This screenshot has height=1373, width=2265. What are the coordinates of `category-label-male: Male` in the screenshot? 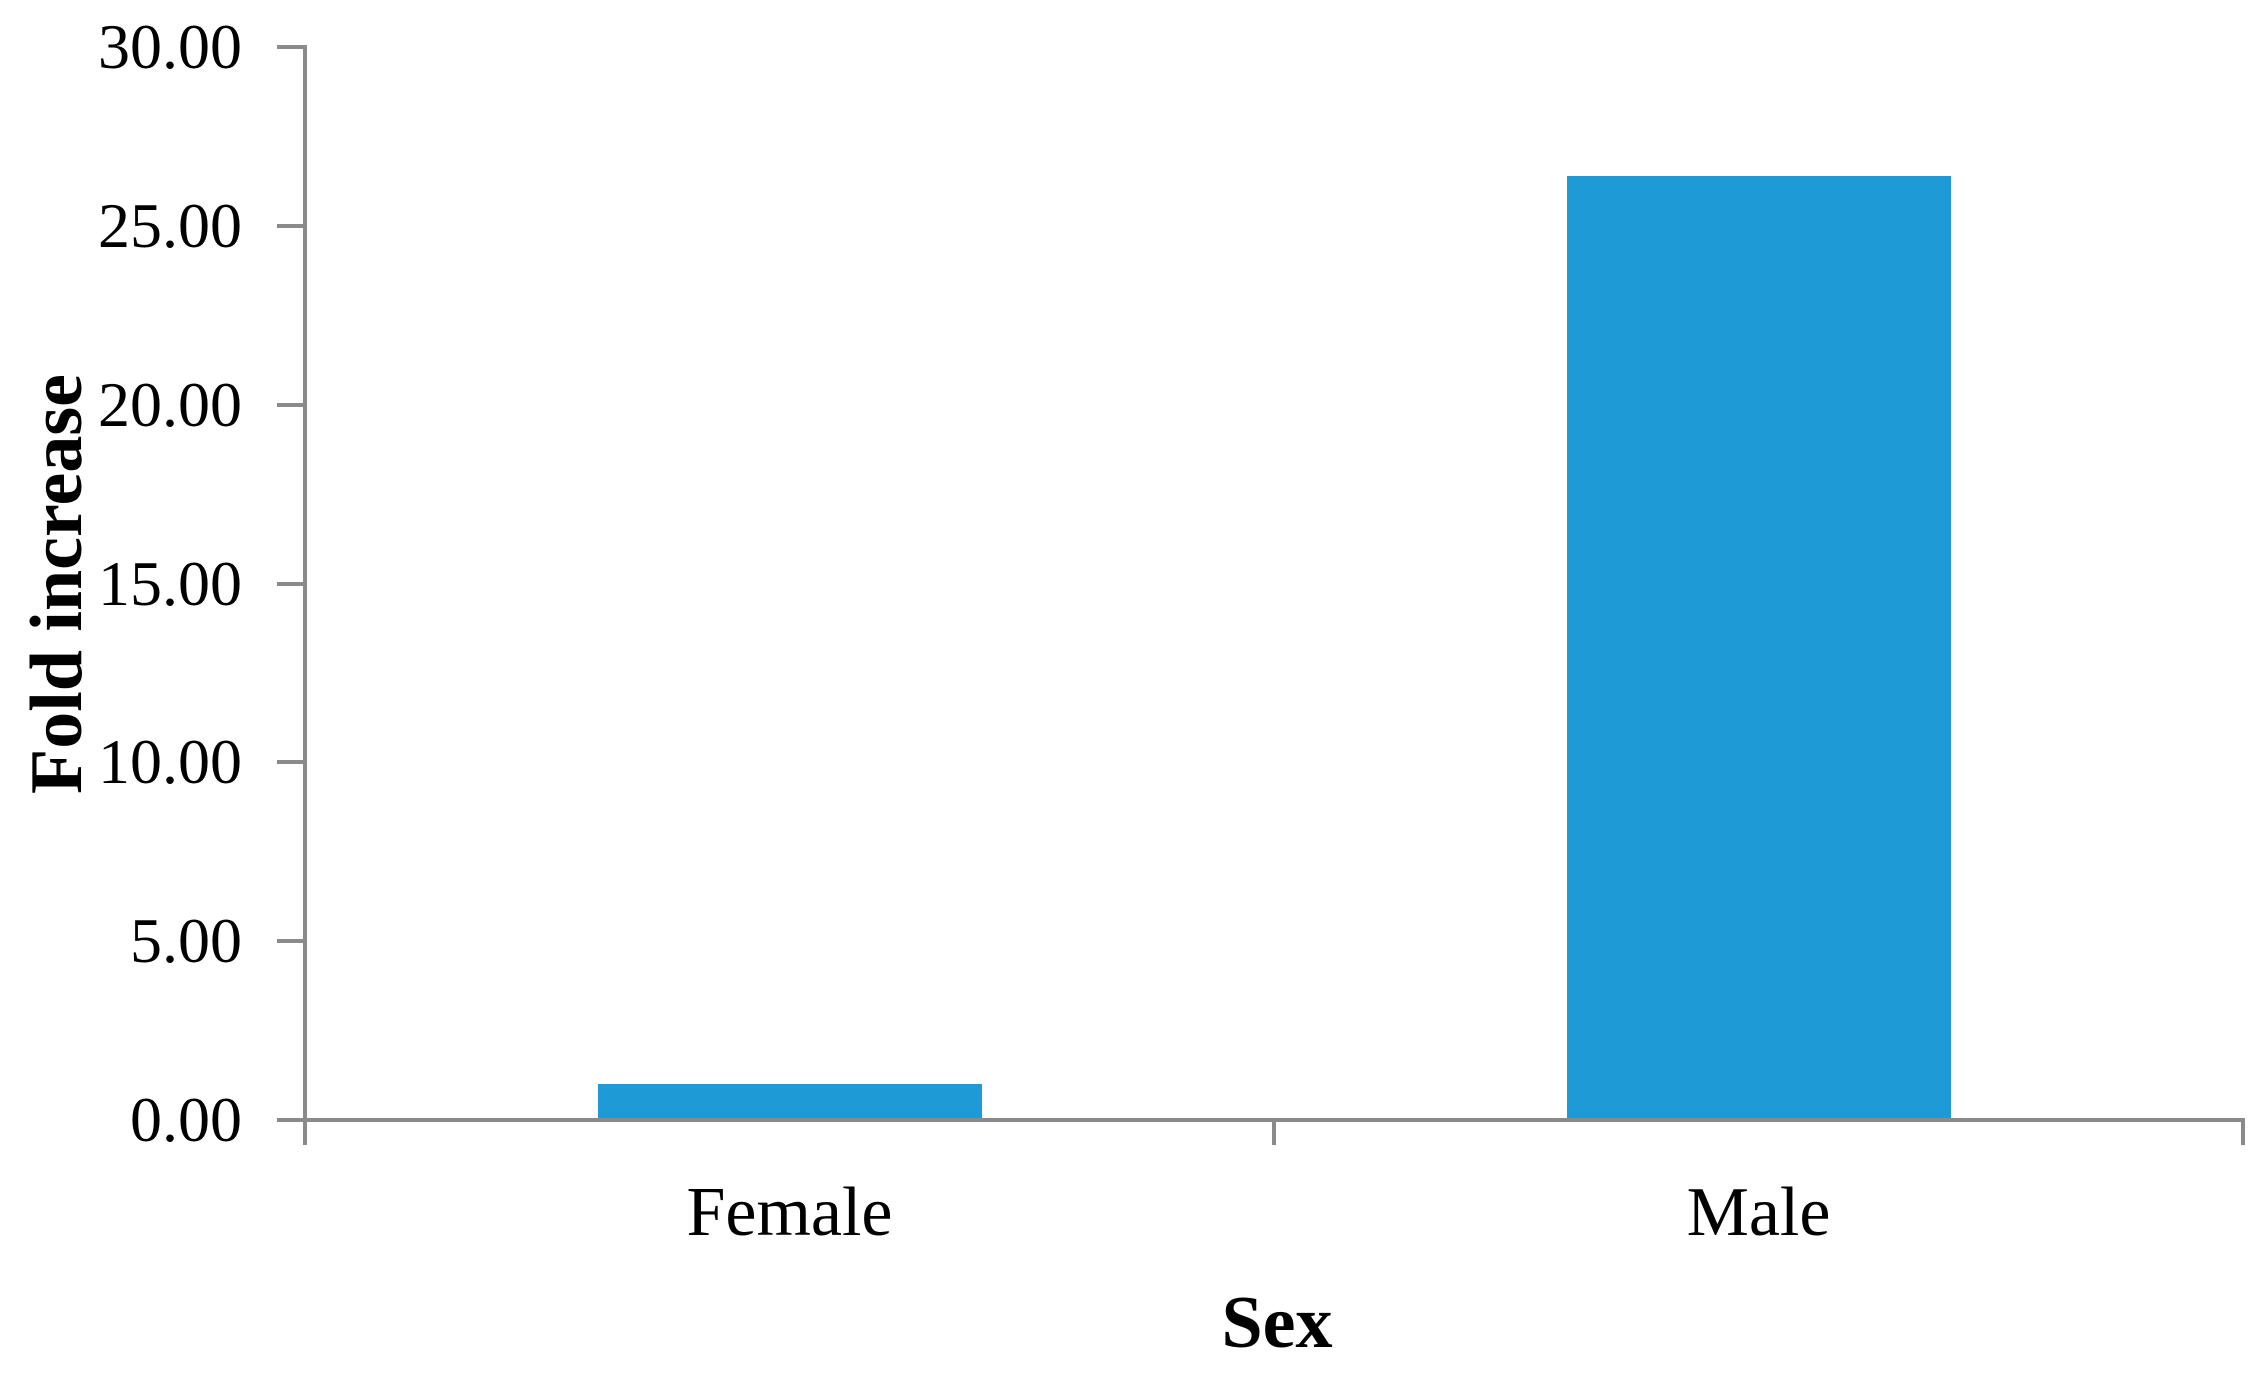 It's located at (1758, 1212).